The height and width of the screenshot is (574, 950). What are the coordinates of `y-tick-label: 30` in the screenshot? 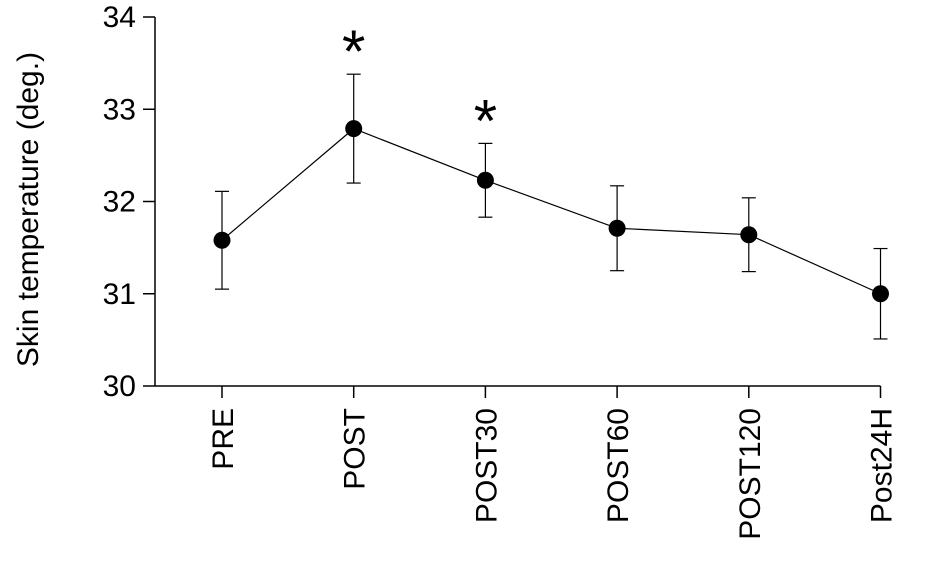 It's located at (119, 386).